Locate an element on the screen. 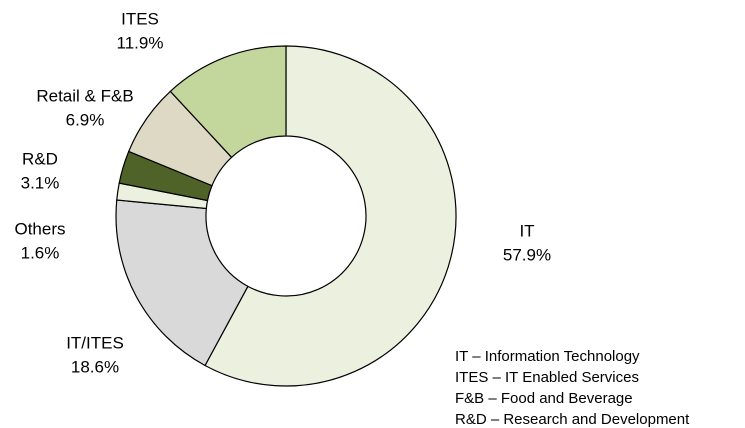 This screenshot has width=745, height=428. segment-label: IT is located at coordinates (526, 230).